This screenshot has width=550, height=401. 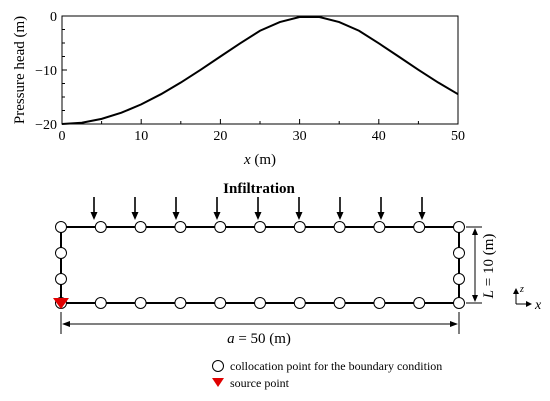 I want to click on infiltration-arrows, so click(x=258, y=208).